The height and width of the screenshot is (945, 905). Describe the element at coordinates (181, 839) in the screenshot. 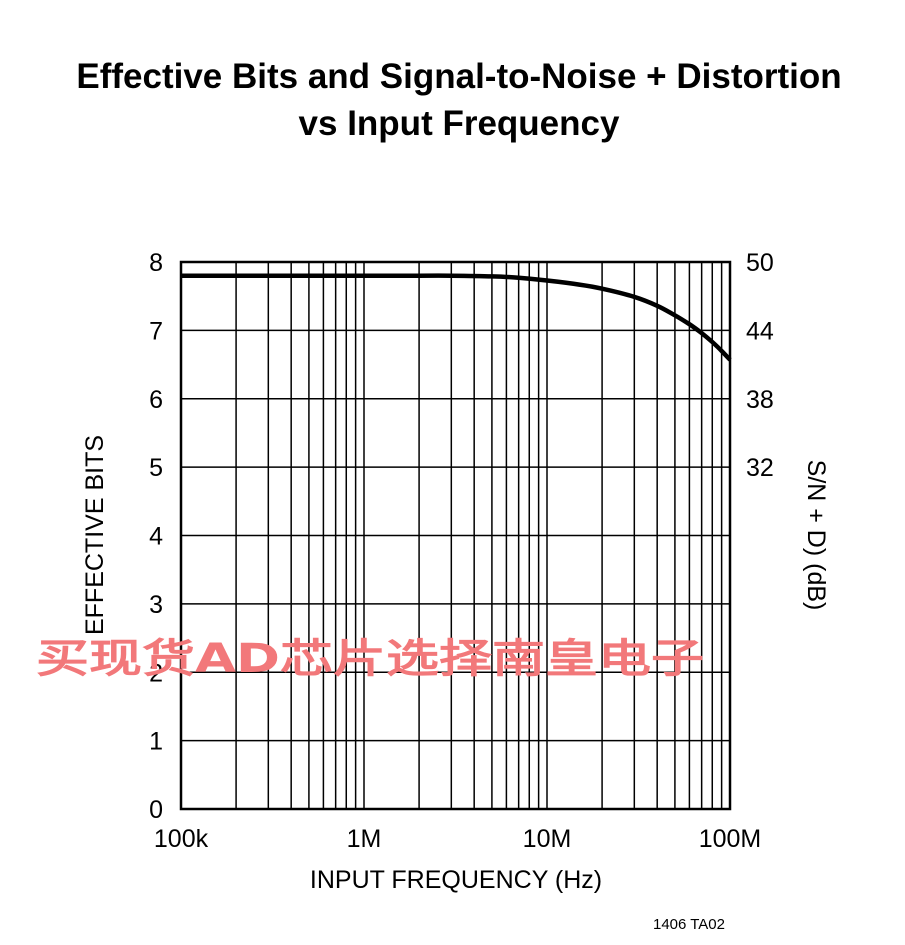

I see `x-tick-label: 100k` at that location.